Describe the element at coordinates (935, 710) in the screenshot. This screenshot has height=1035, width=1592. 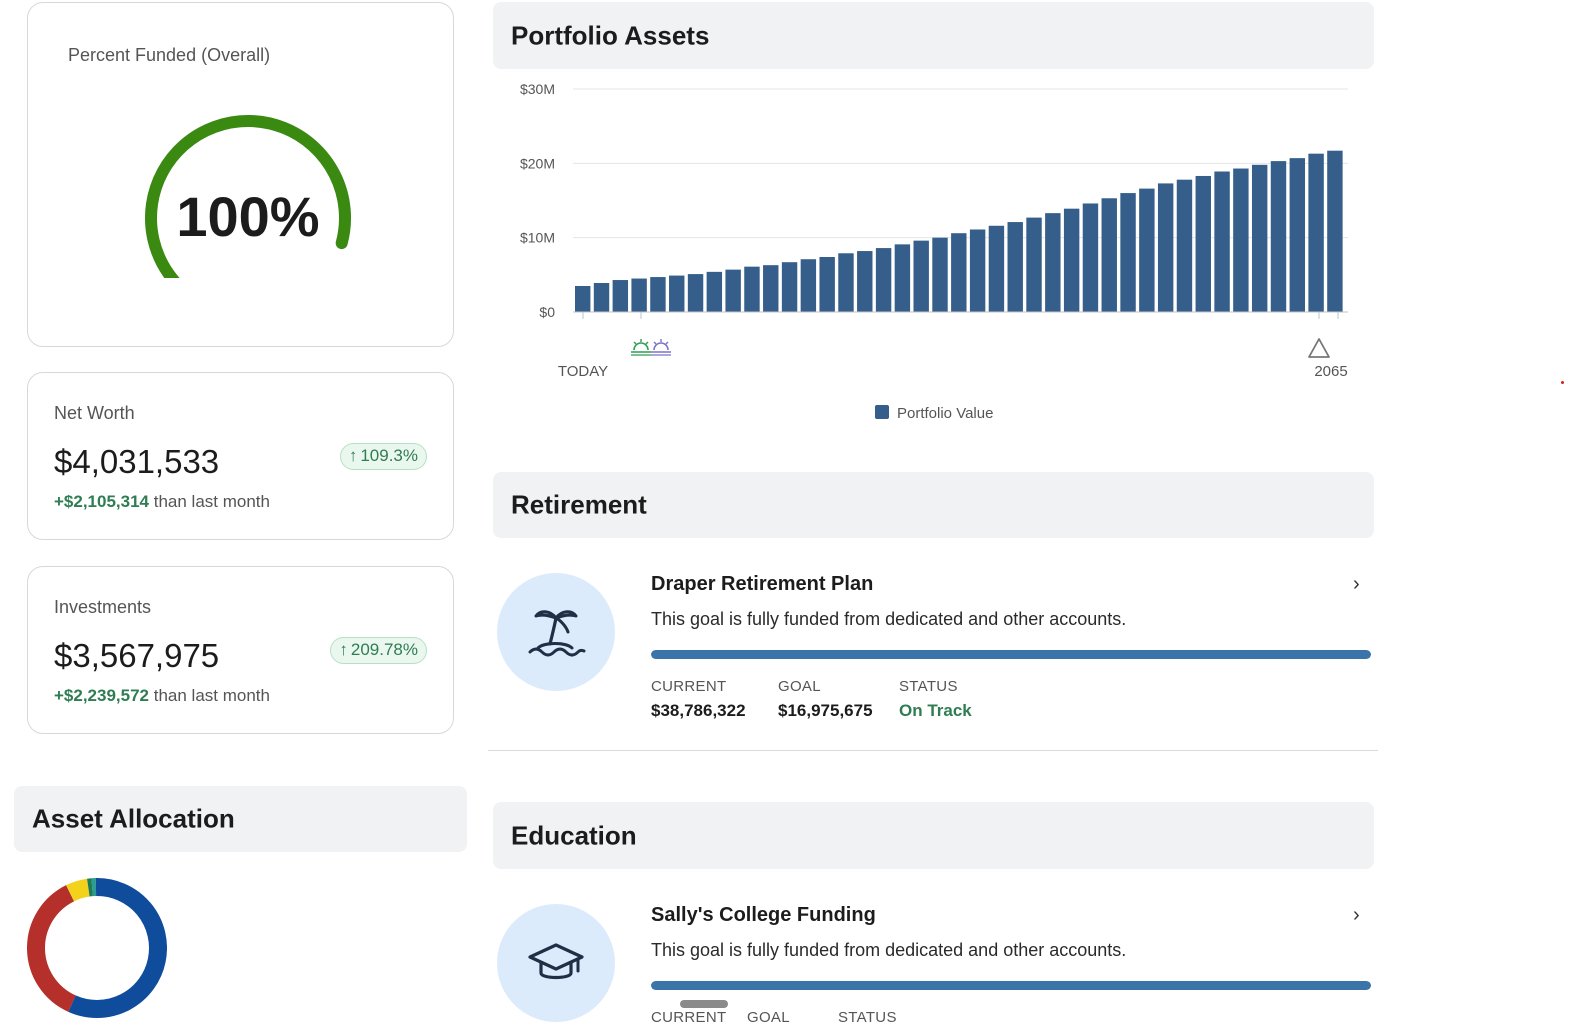
I see `status-value: On Track` at that location.